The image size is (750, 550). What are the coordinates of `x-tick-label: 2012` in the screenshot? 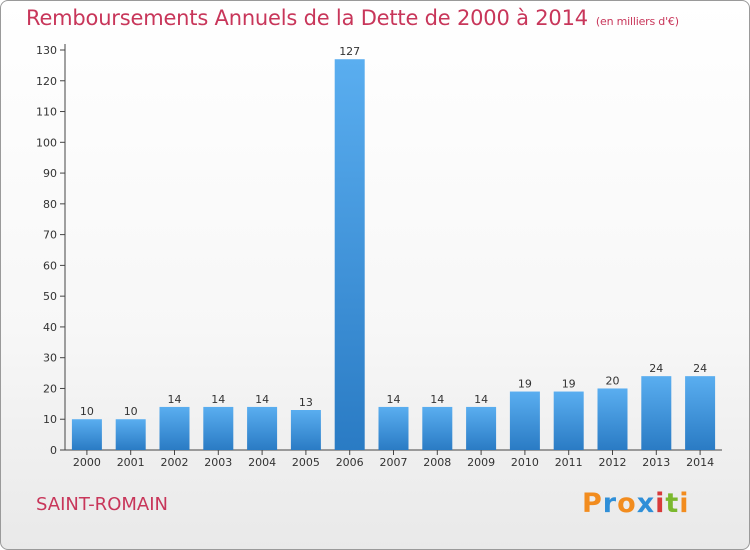 It's located at (613, 462).